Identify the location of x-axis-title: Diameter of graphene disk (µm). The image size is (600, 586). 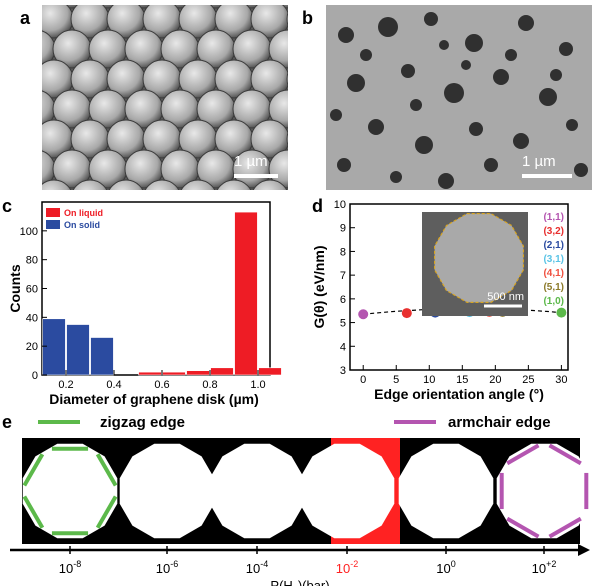
(154, 399).